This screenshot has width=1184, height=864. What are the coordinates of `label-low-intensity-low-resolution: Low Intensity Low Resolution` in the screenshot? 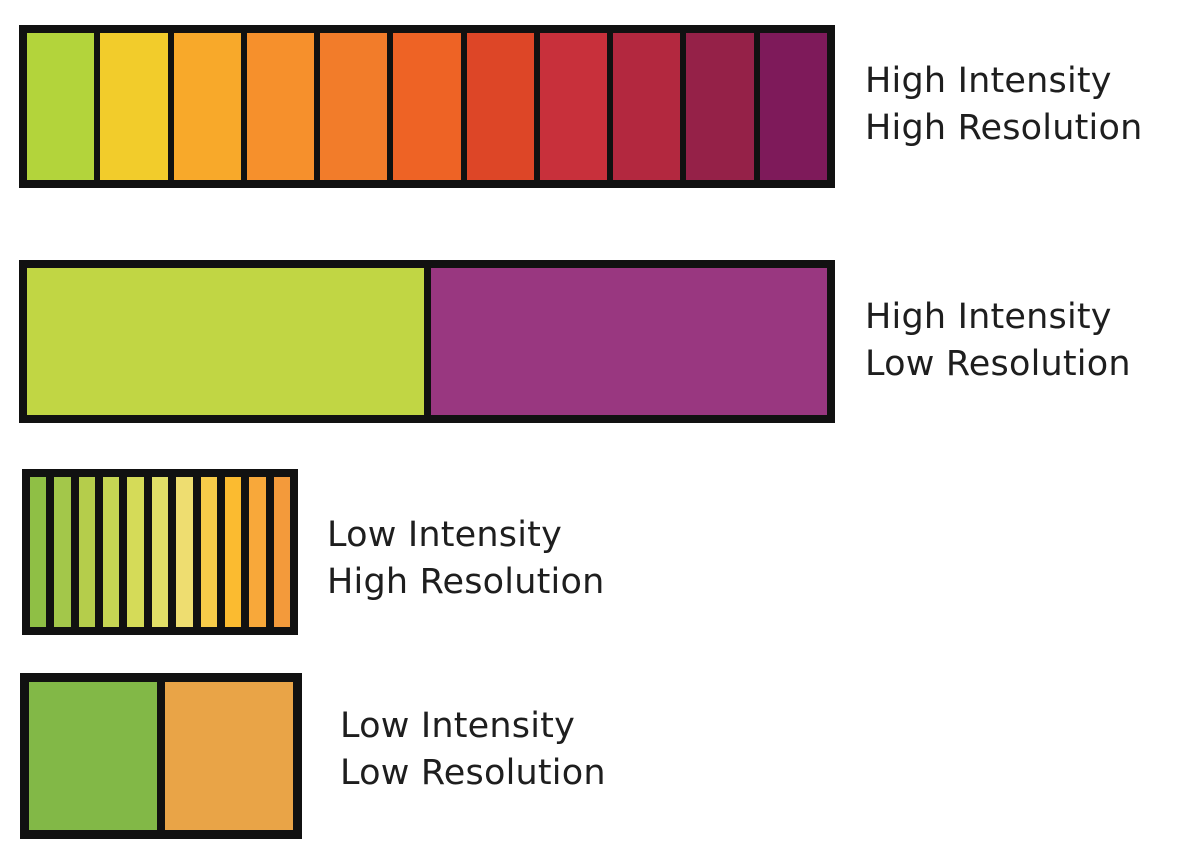 It's located at (473, 750).